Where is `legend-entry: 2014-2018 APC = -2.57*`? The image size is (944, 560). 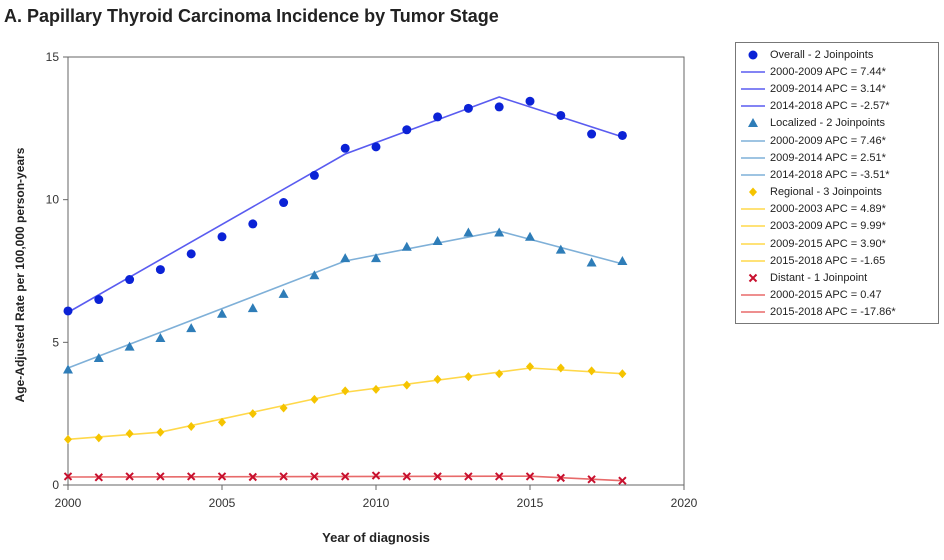 legend-entry: 2014-2018 APC = -2.57* is located at coordinates (839, 106).